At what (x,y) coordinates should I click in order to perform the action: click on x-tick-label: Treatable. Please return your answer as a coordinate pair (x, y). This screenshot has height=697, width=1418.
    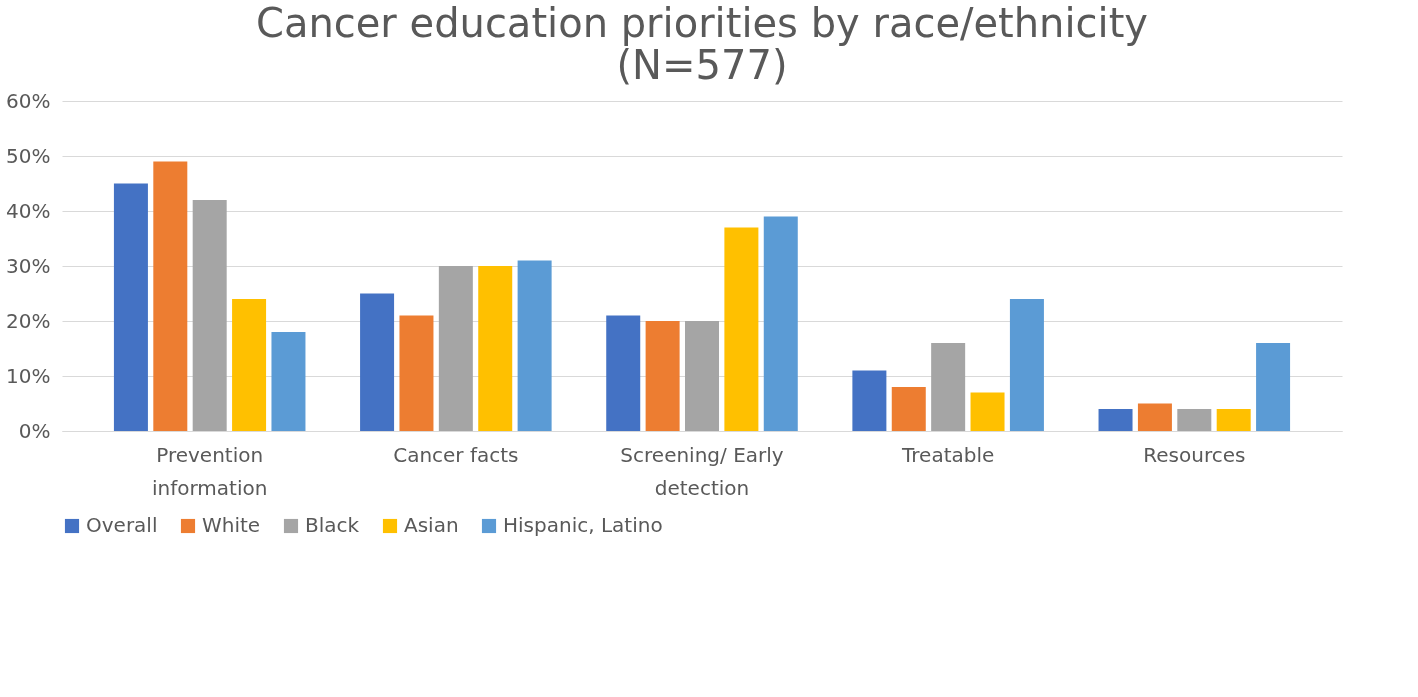
    Looking at the image, I should click on (948, 454).